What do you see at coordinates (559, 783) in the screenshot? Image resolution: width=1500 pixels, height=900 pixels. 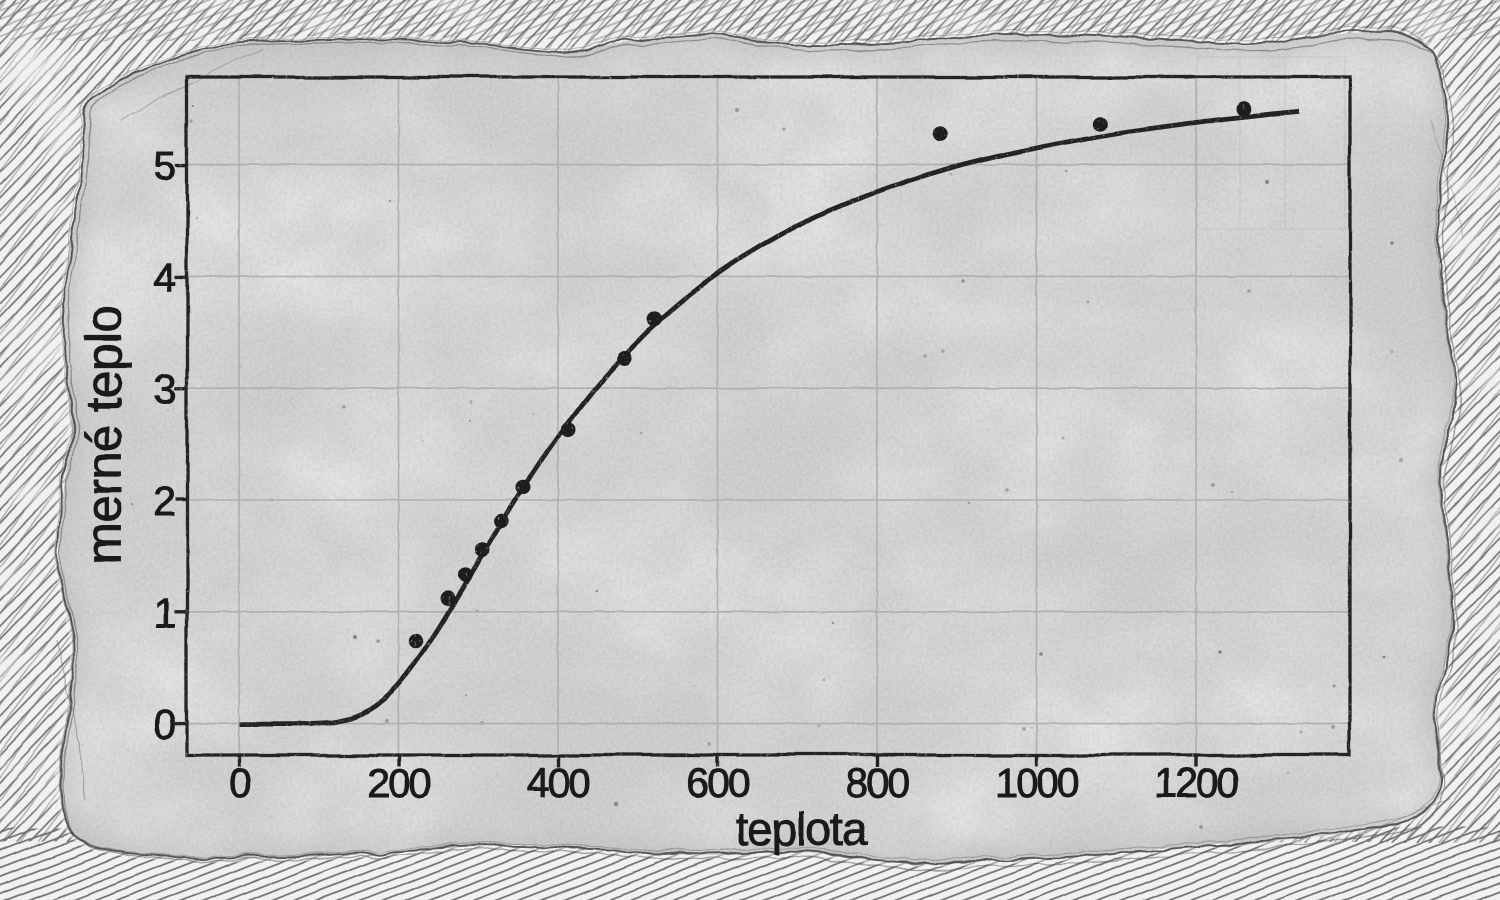 I see `svg-text: 400` at bounding box center [559, 783].